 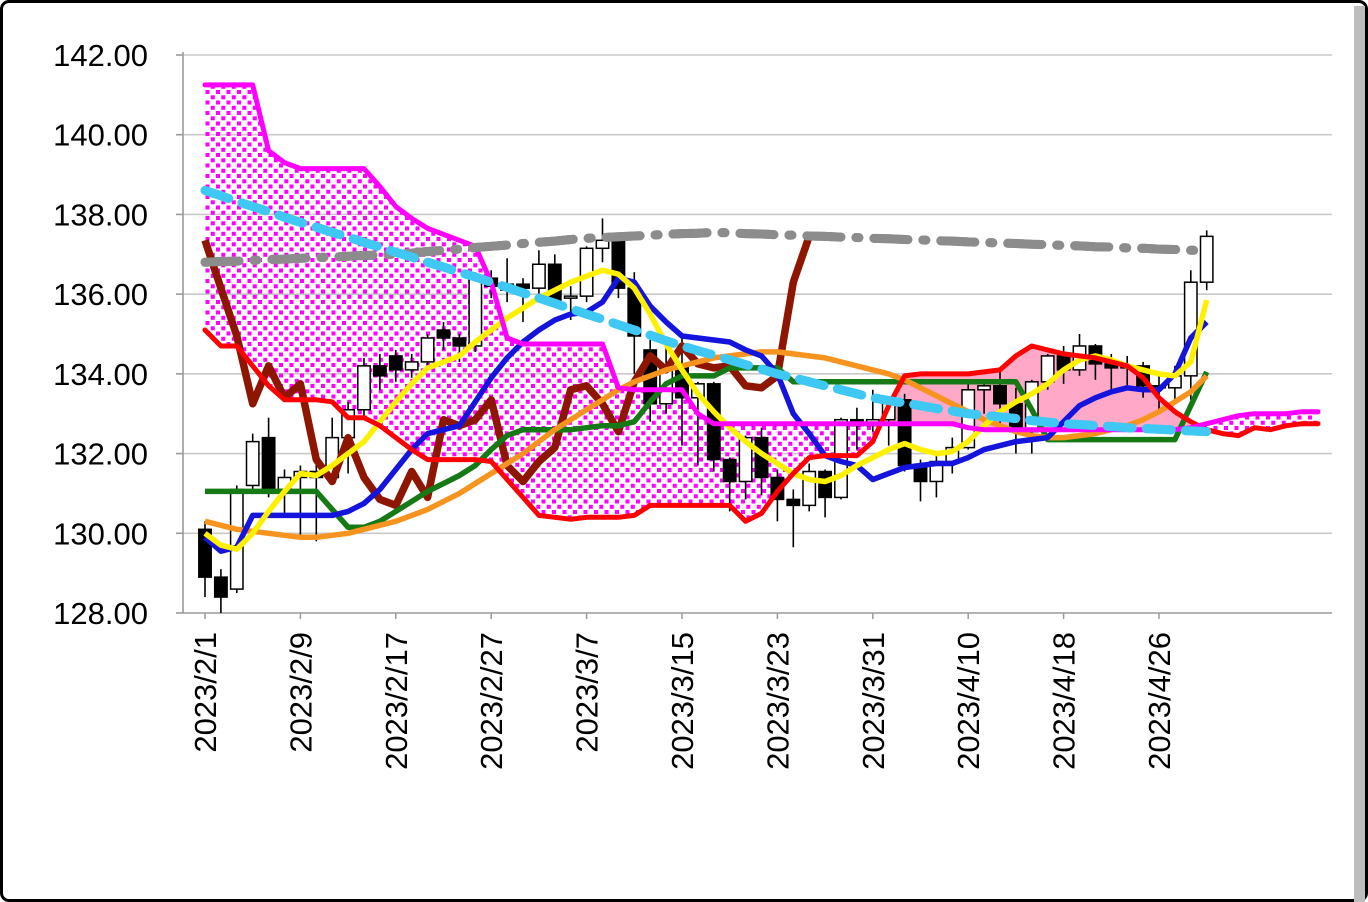 What do you see at coordinates (587, 692) in the screenshot?
I see `x-axis-tick-label: 2023/3/7` at bounding box center [587, 692].